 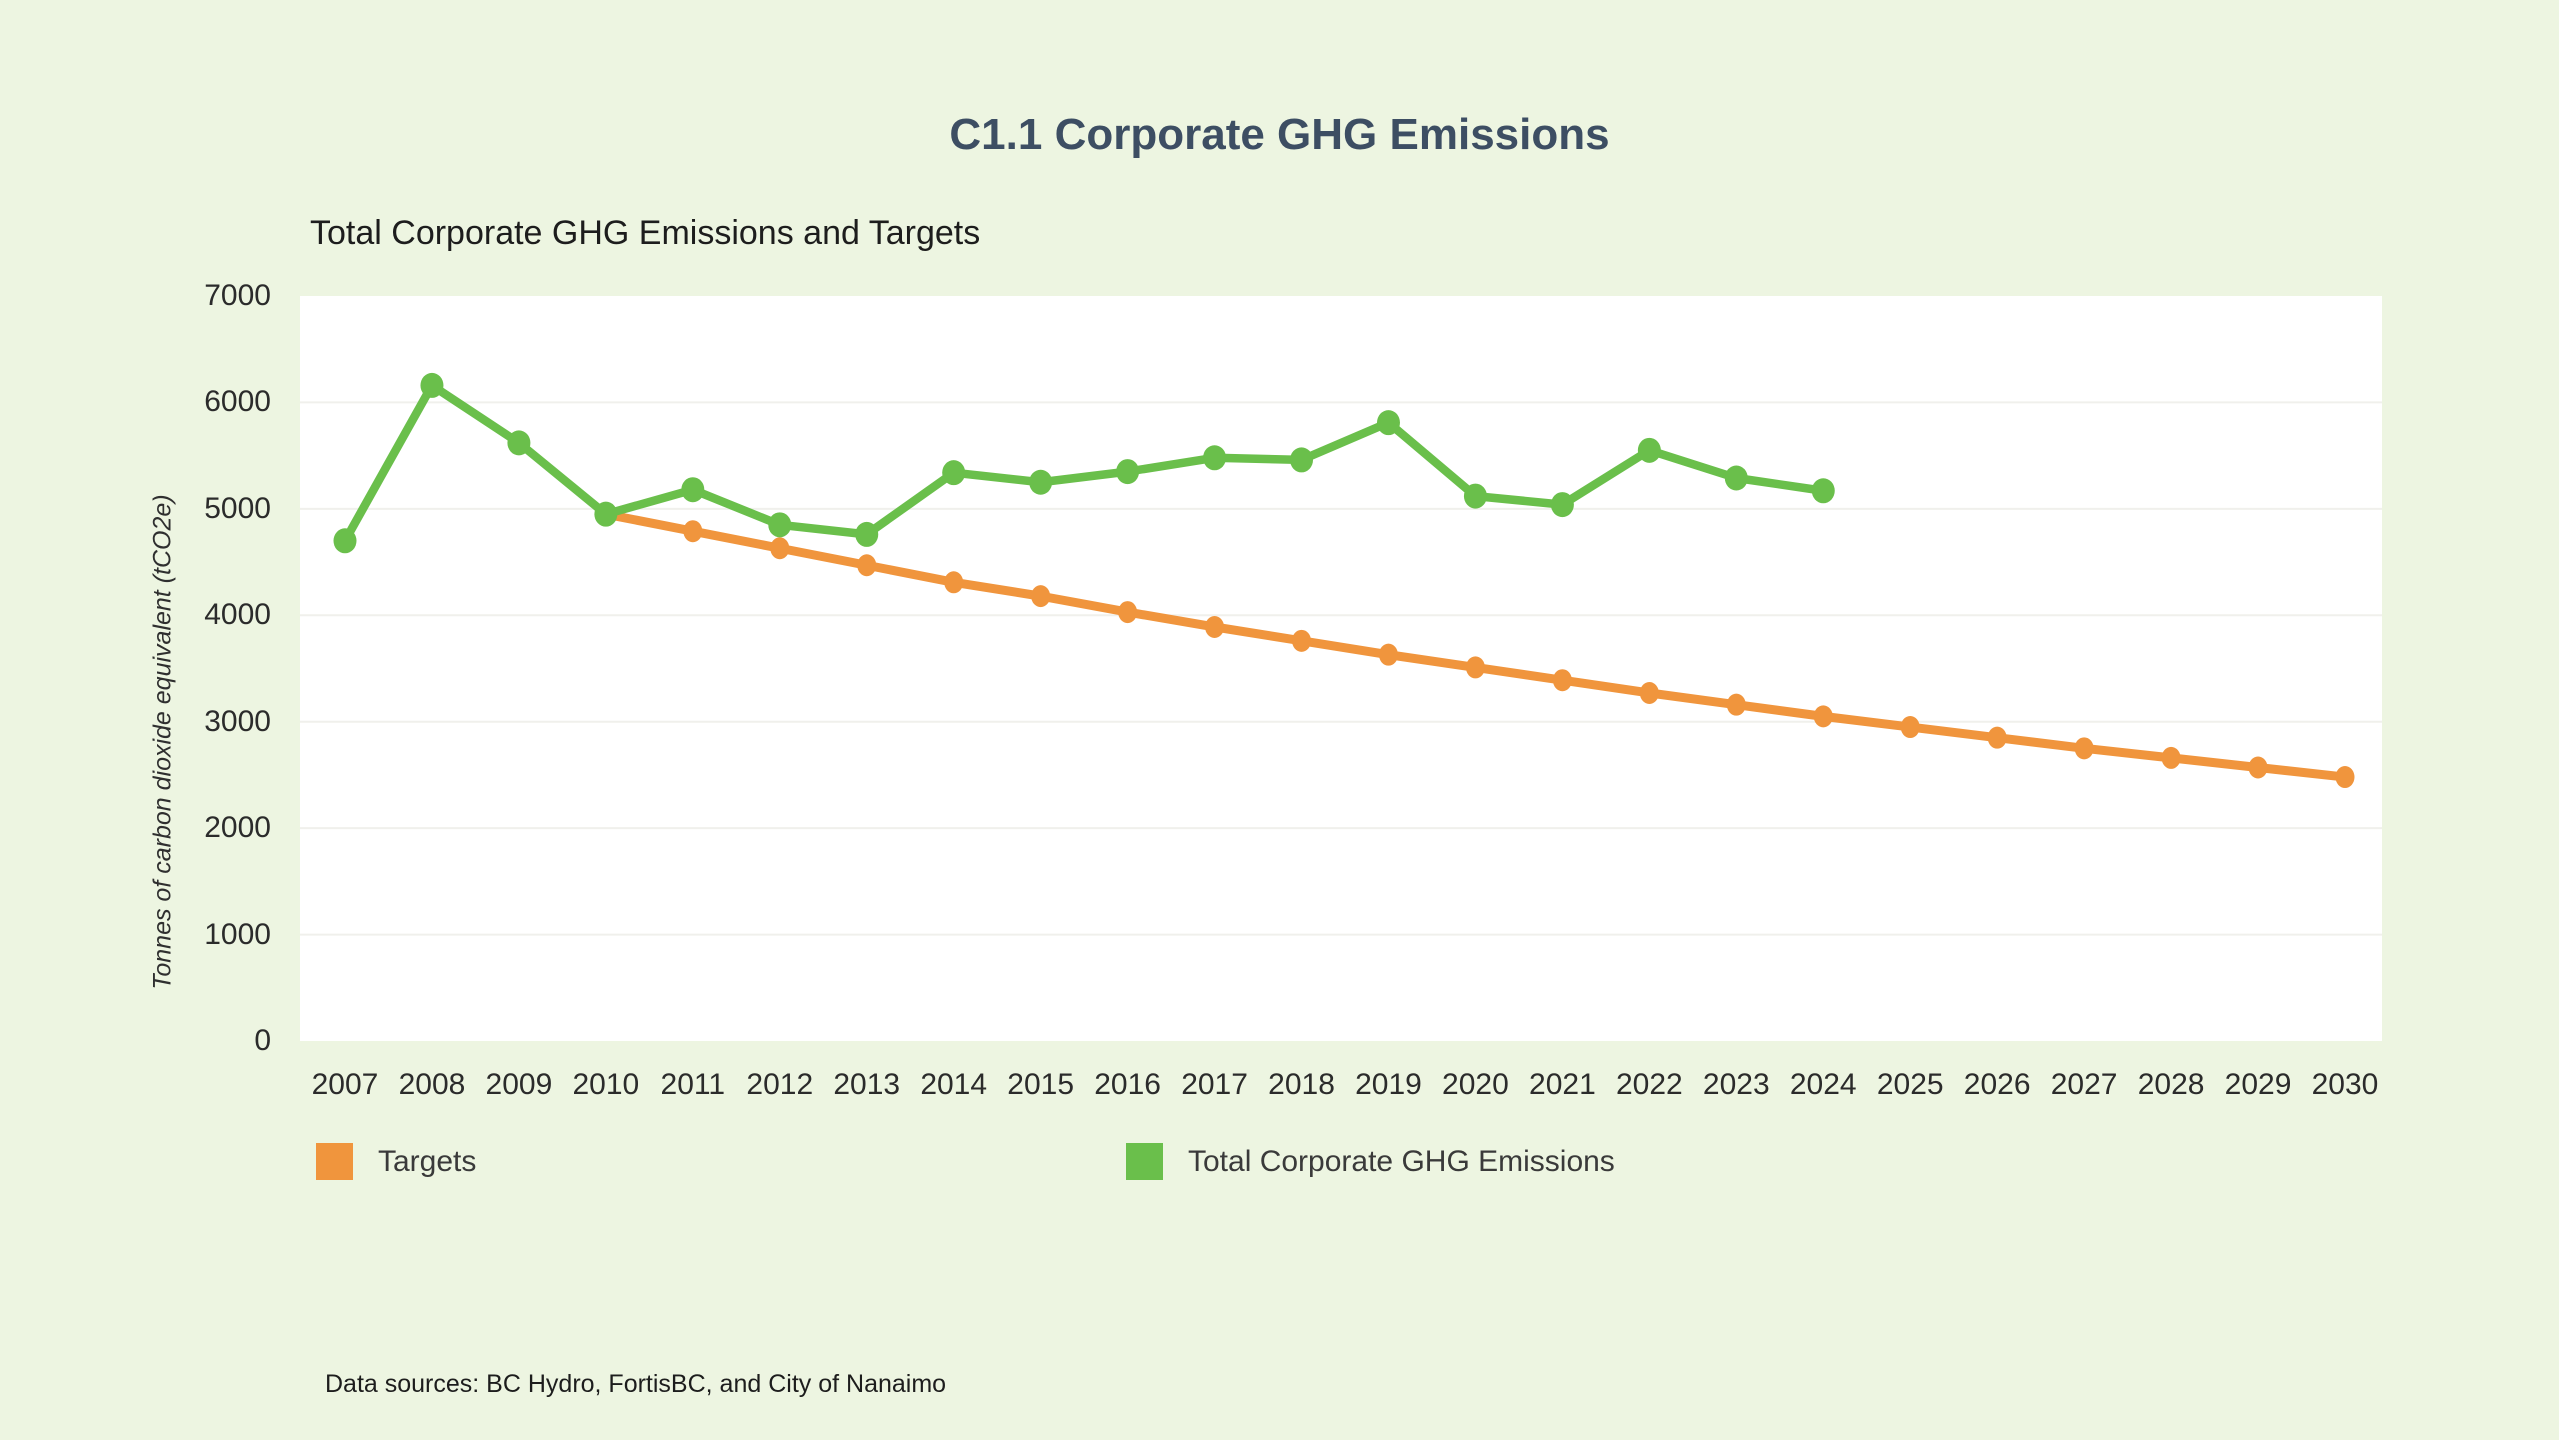 What do you see at coordinates (606, 1084) in the screenshot?
I see `x-tick-label: 2010` at bounding box center [606, 1084].